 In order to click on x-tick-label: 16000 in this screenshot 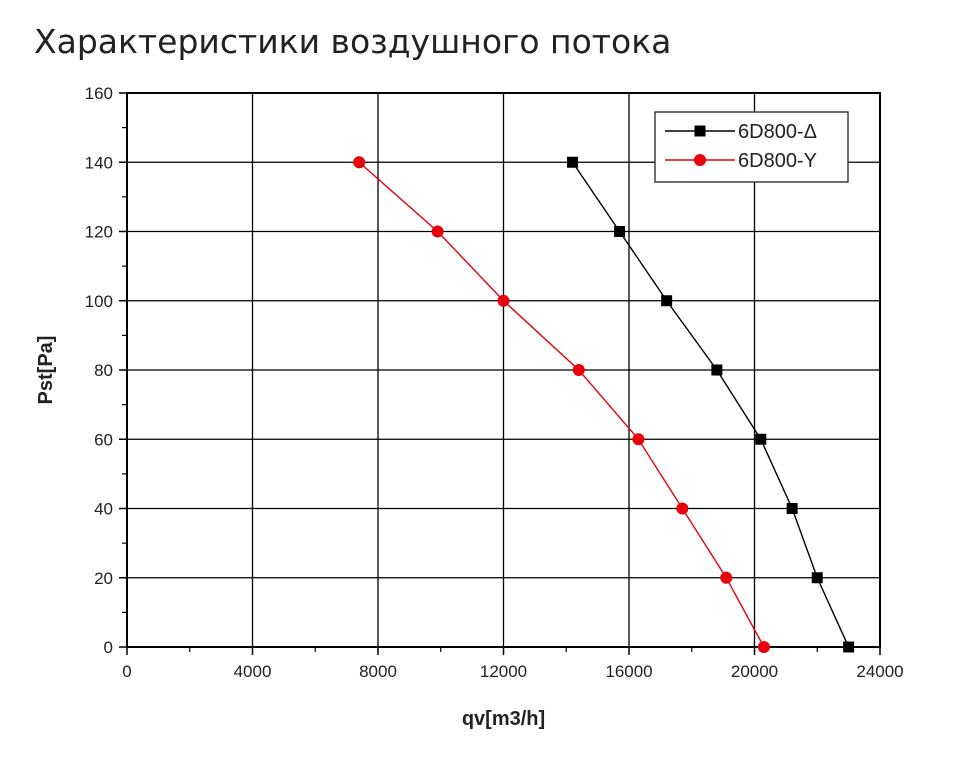, I will do `click(628, 671)`.